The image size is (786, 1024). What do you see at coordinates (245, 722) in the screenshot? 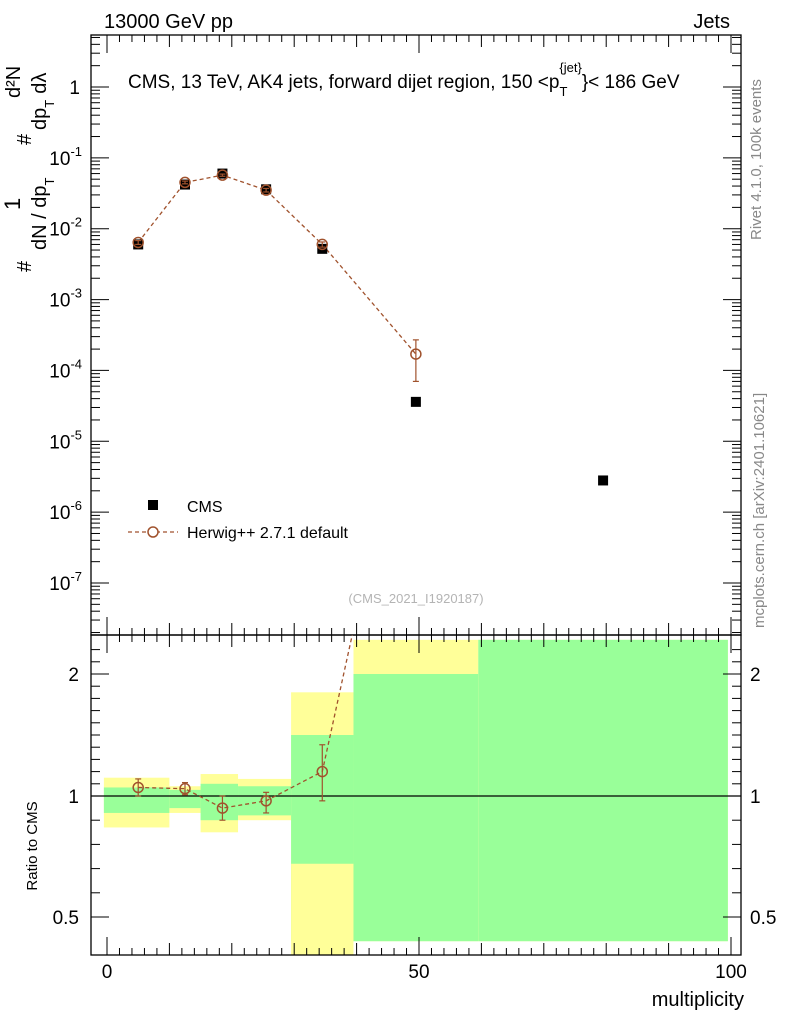
I see `ratio-herwig-line` at bounding box center [245, 722].